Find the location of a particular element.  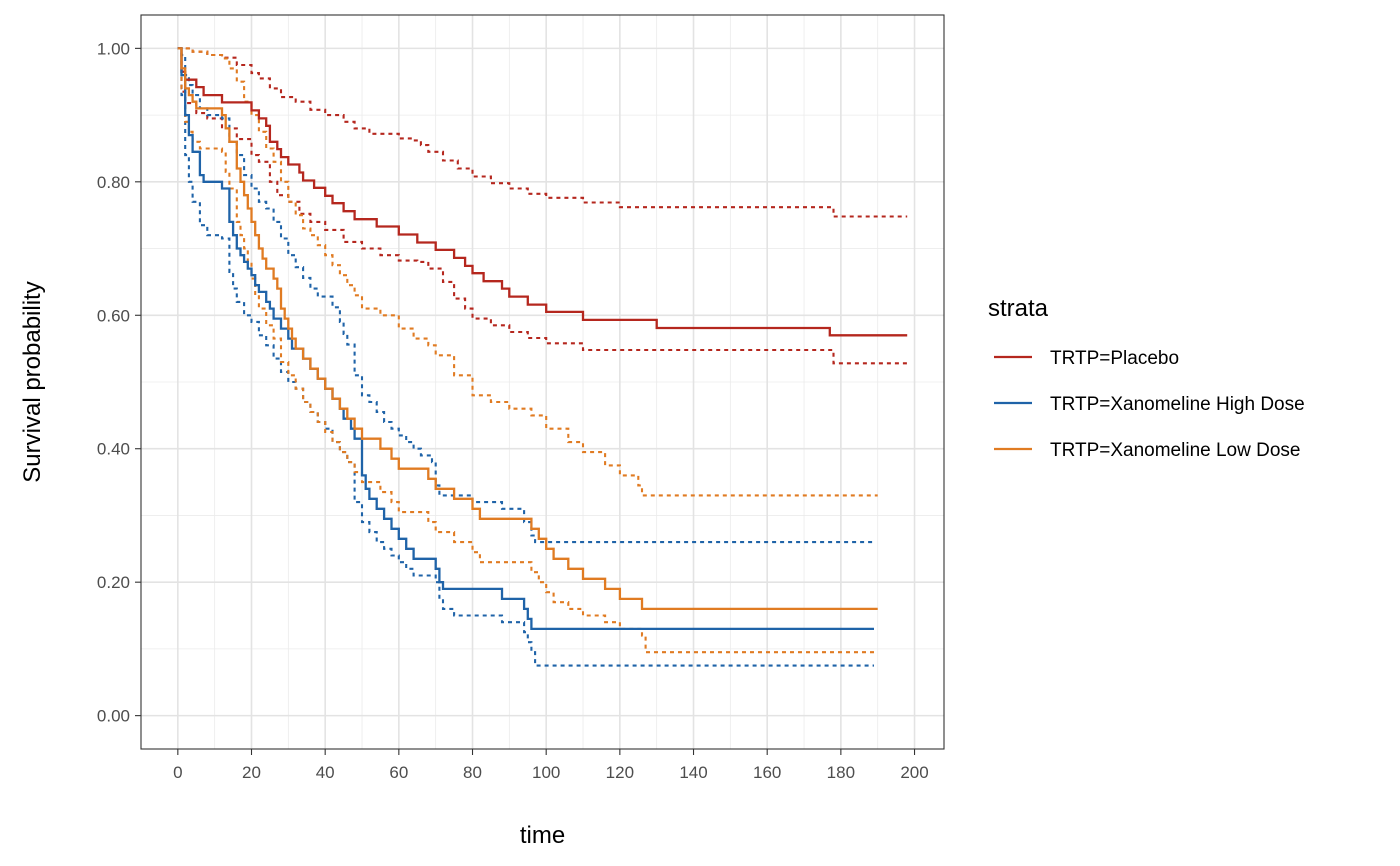

x-tick-label: 20 is located at coordinates (251, 772).